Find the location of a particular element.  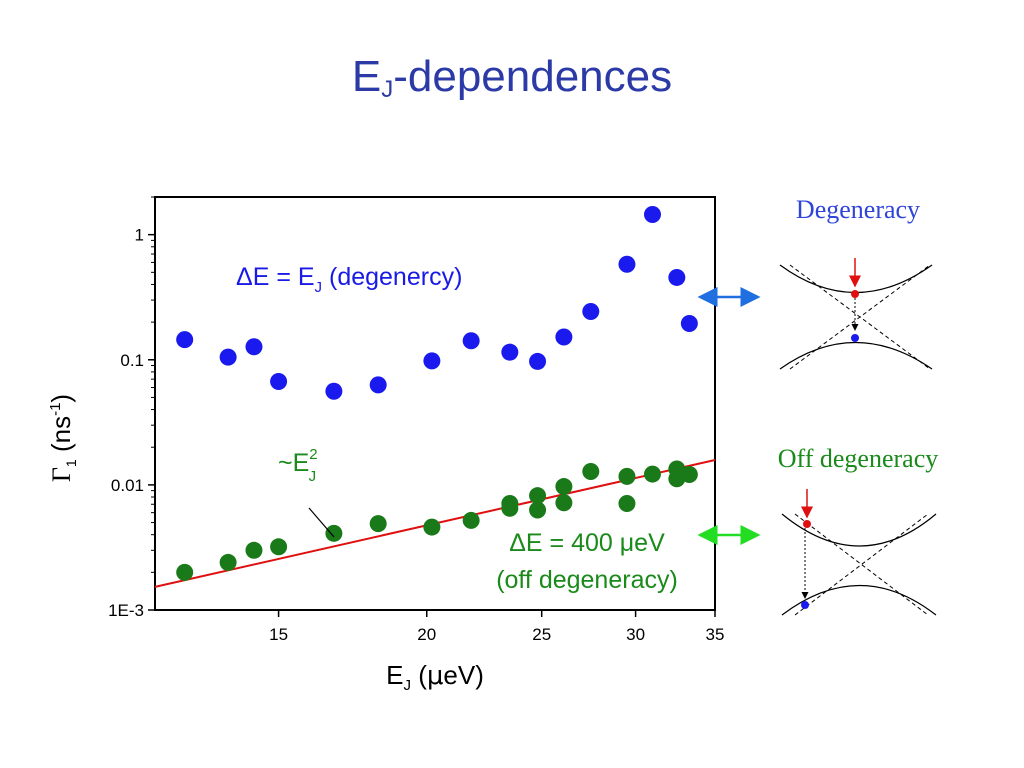

off-degeneracy-label: Off degeneracy is located at coordinates (858, 458).